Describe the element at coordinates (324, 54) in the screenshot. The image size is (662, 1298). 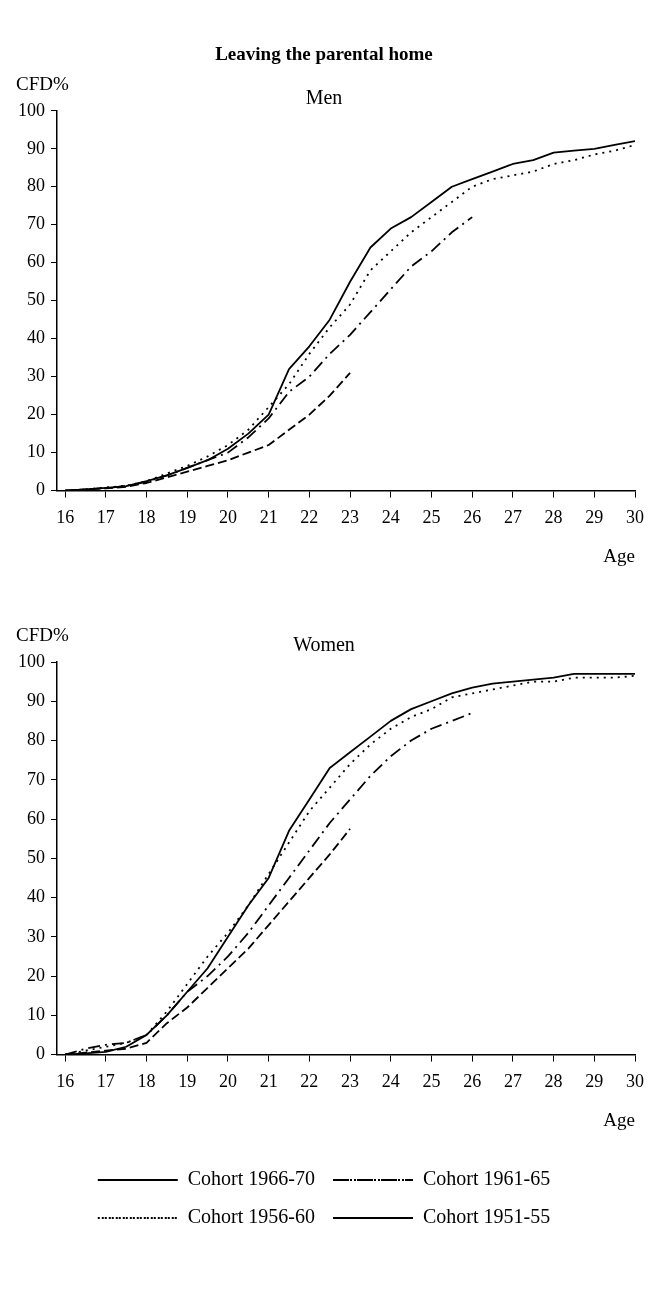
I see `chart-title: Leaving the parental home` at that location.